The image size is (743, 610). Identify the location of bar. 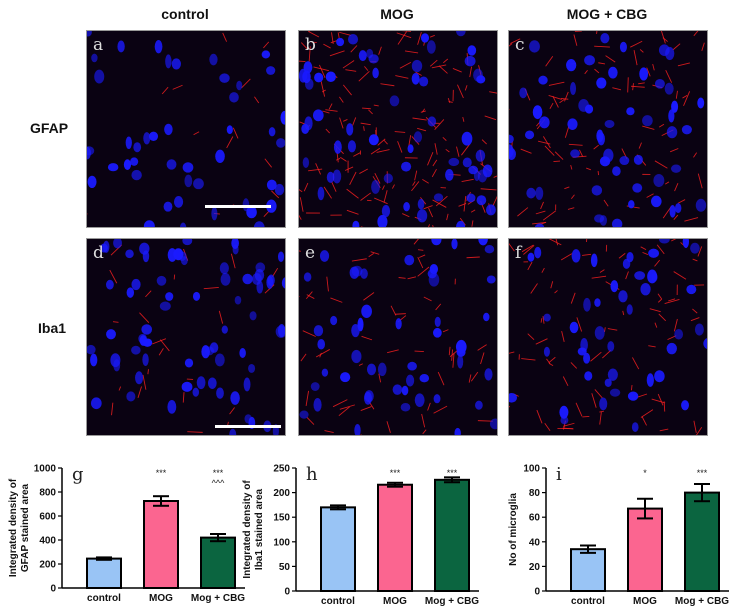
(702, 541).